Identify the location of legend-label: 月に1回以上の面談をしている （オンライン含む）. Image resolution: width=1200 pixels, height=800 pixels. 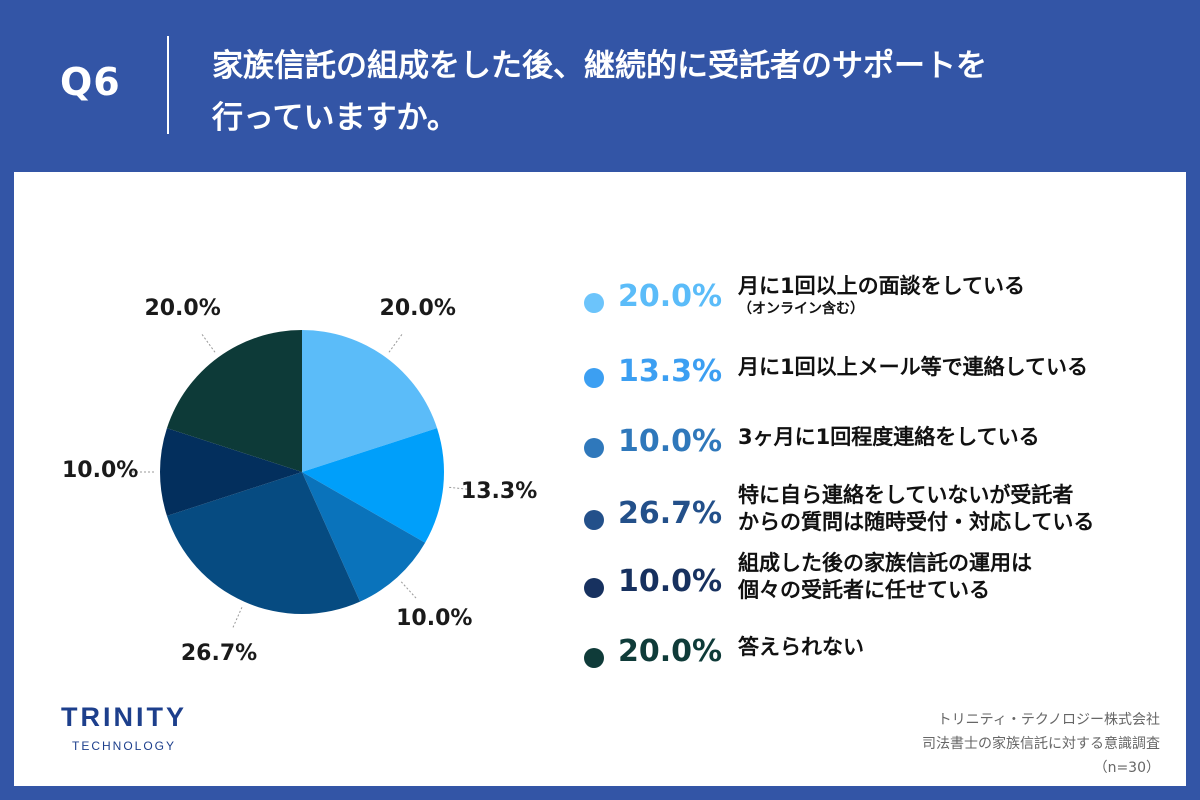
(958, 295).